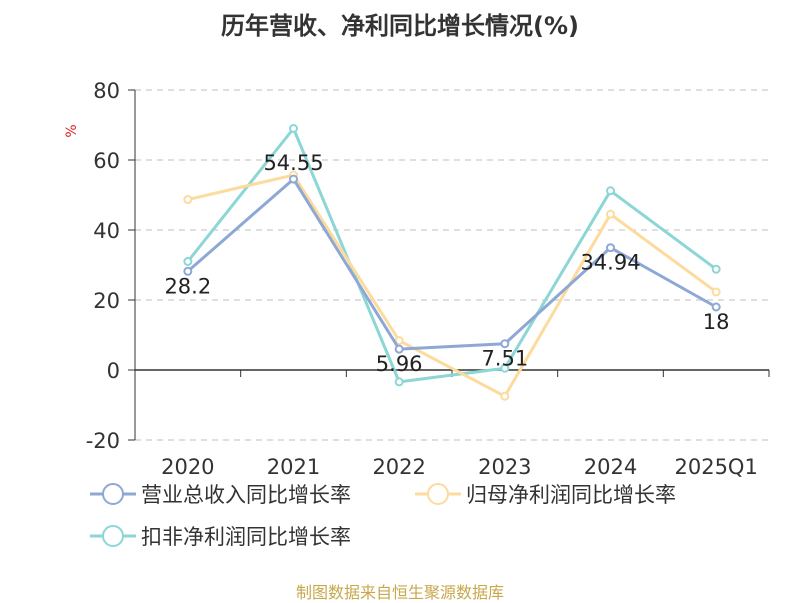 Image resolution: width=800 pixels, height=603 pixels. What do you see at coordinates (106, 301) in the screenshot?
I see `y-tick-label: 20` at bounding box center [106, 301].